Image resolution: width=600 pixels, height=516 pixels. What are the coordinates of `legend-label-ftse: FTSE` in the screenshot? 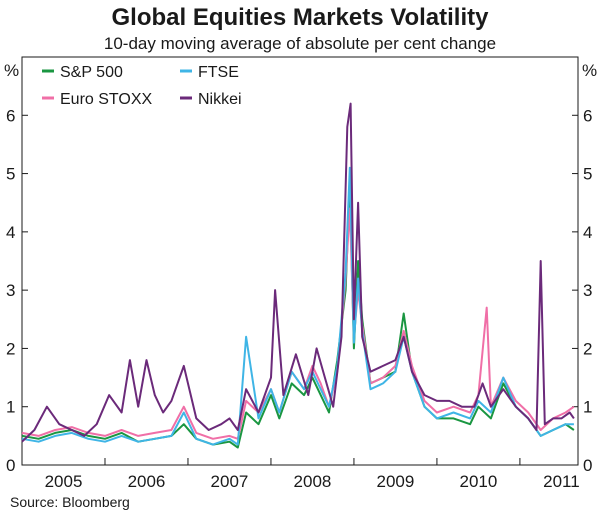 It's located at (218, 72).